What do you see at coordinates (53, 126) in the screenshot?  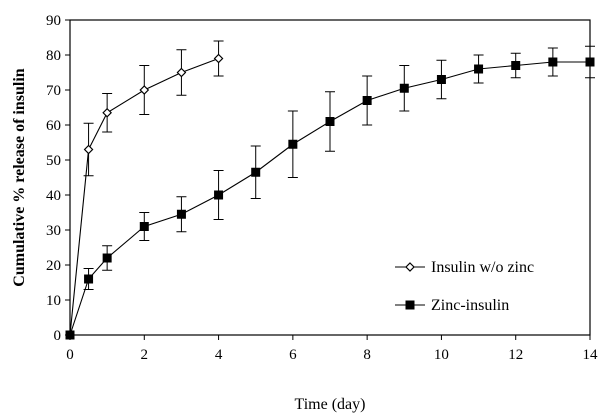 I see `y-tick-label: 60` at bounding box center [53, 126].